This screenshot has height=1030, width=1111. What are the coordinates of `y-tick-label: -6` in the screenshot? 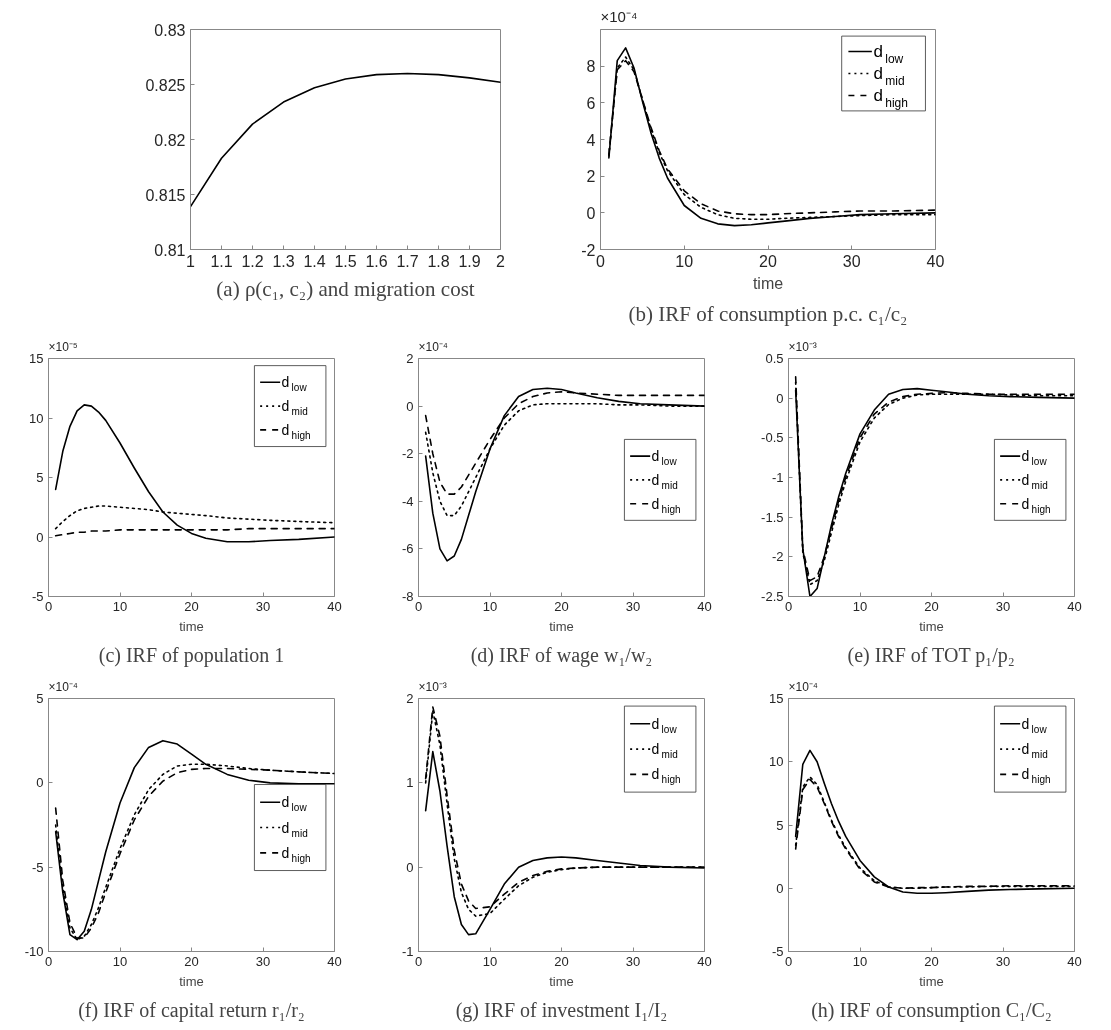 It's located at (407, 549).